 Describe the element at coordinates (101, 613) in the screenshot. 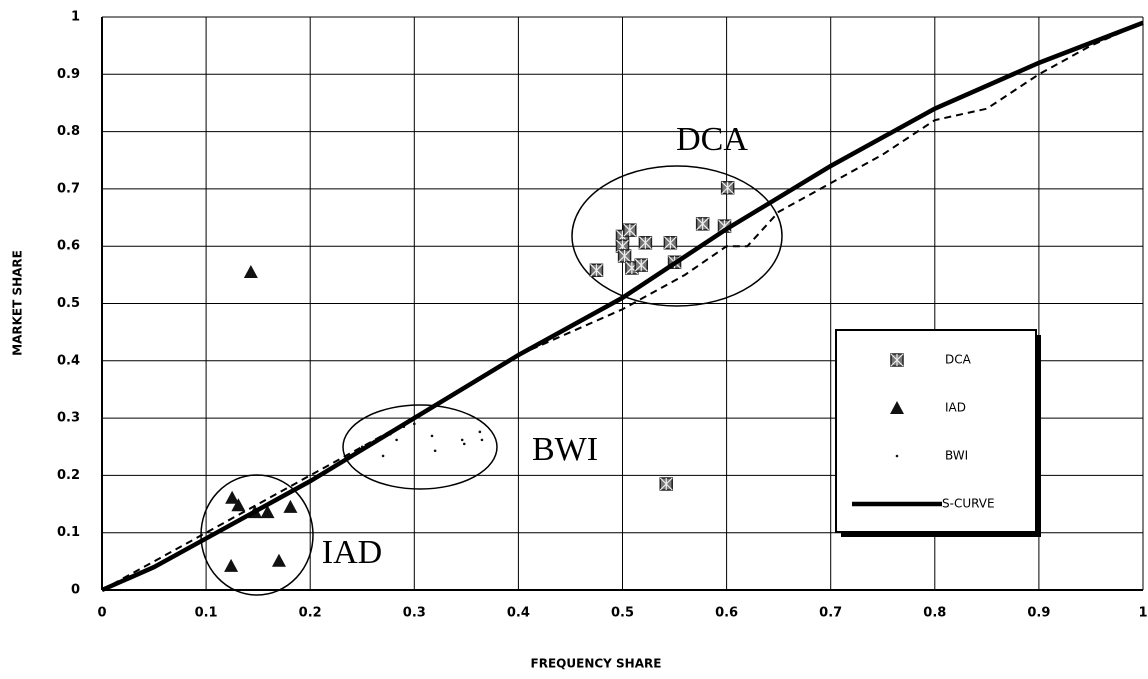

I see `x-tick-label: 0` at that location.